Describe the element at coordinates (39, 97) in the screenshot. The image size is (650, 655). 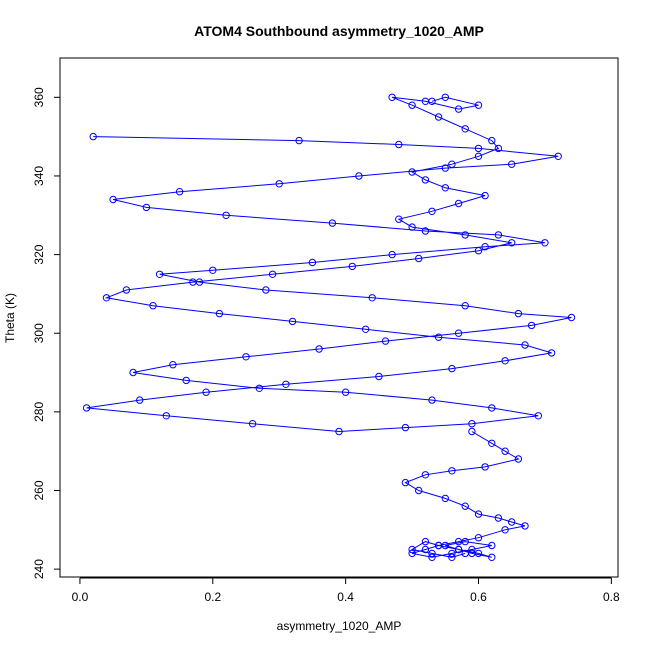
I see `y-tick-label: 360` at that location.